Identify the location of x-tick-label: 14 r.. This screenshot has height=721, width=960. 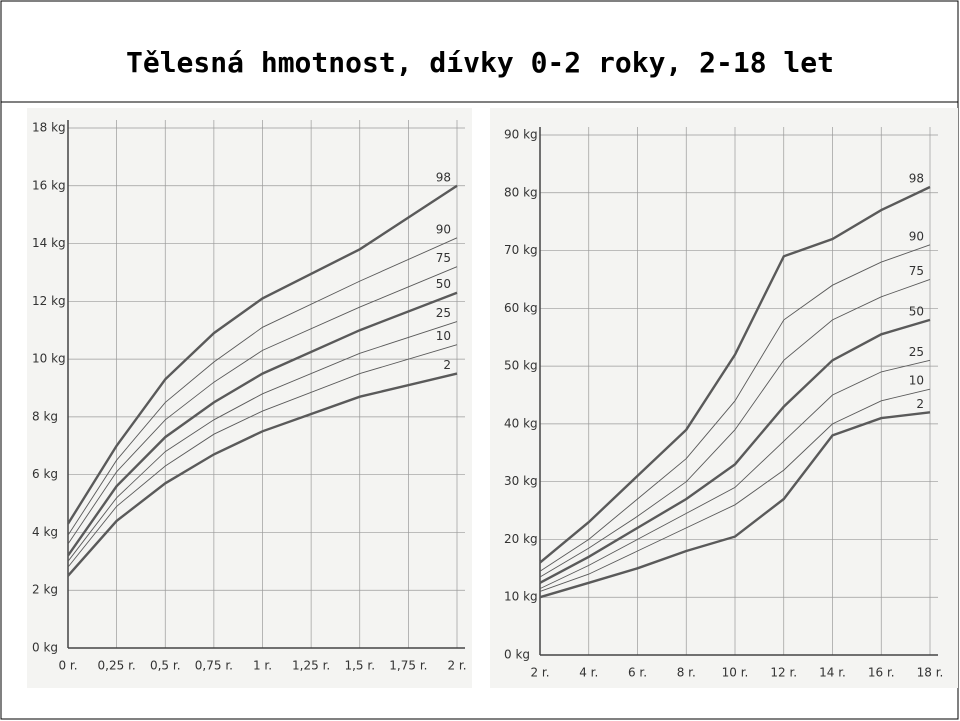
(832, 673).